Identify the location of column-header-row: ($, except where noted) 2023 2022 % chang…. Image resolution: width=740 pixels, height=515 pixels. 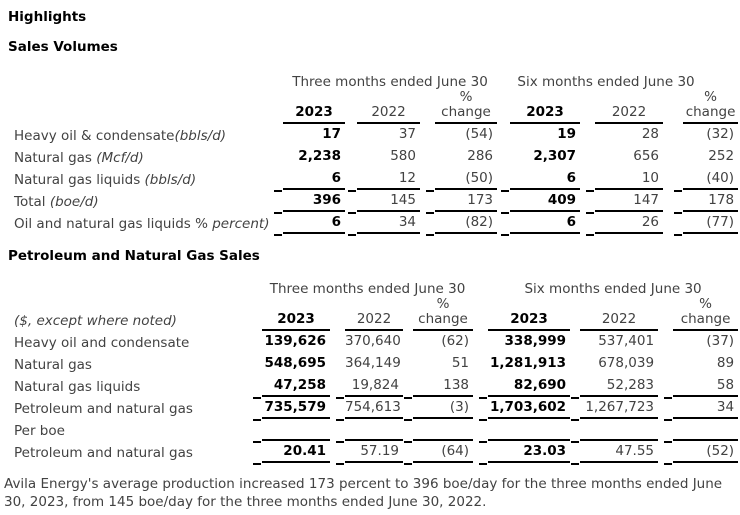
(376, 314).